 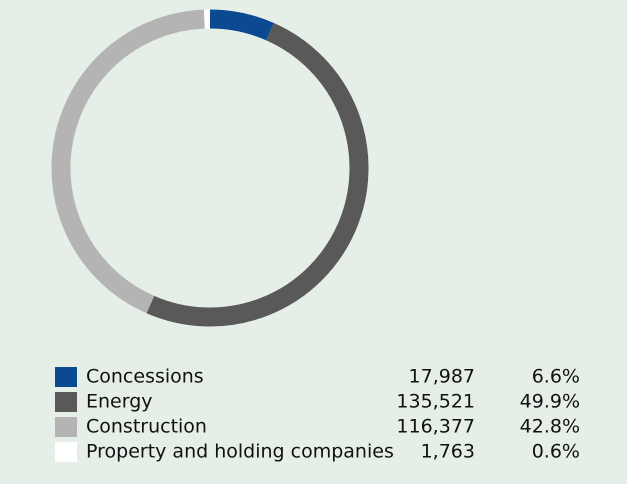 What do you see at coordinates (448, 452) in the screenshot?
I see `count-label: 1,763` at bounding box center [448, 452].